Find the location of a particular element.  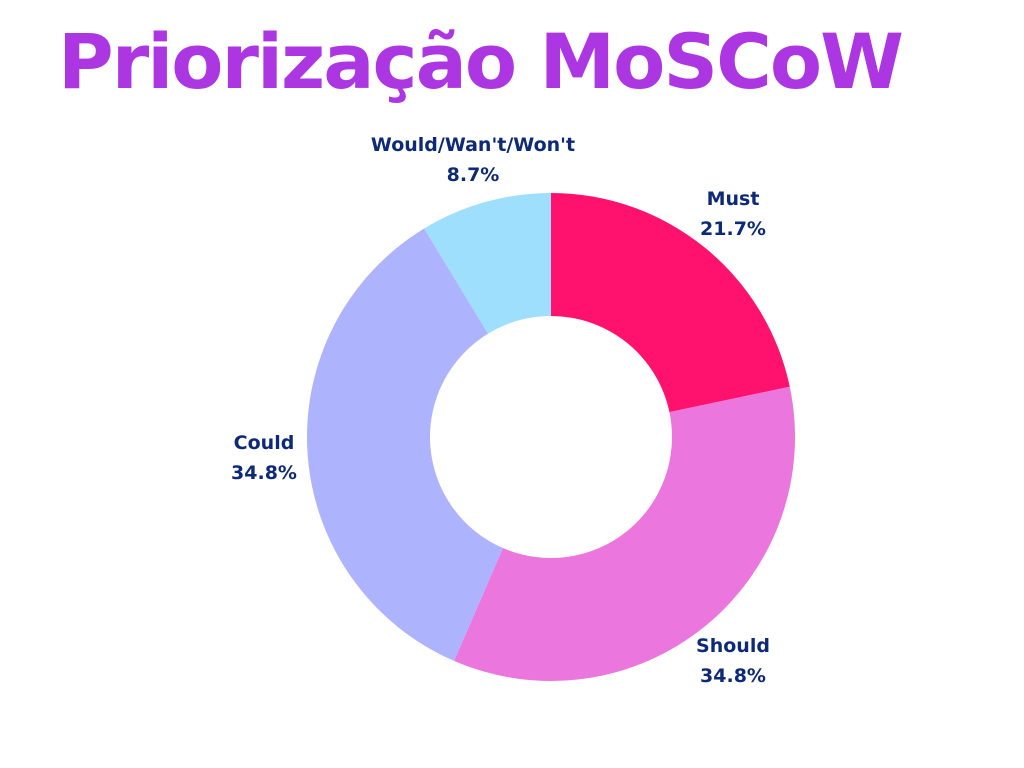

slice-value-label-must: 21.7% is located at coordinates (733, 229).